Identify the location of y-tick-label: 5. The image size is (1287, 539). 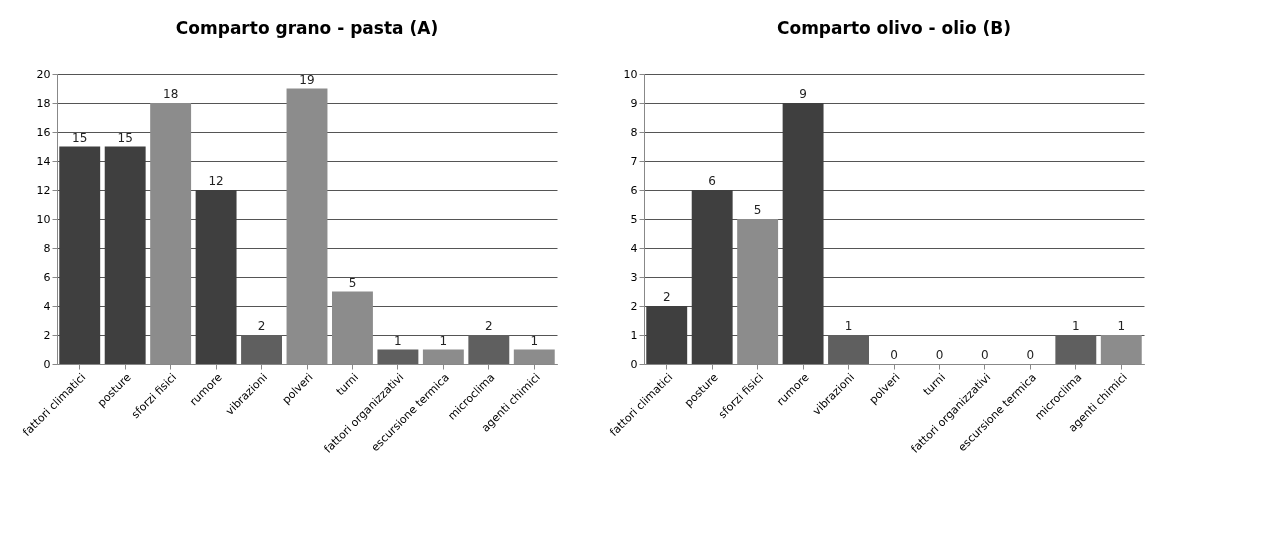
(634, 219).